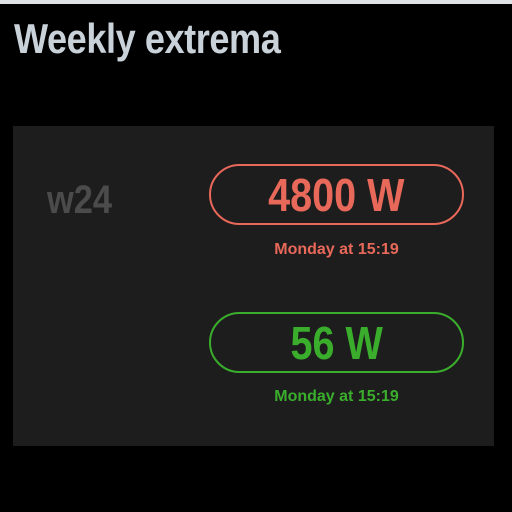 This screenshot has height=512, width=512. Describe the element at coordinates (80, 200) in the screenshot. I see `week-label: w24` at that location.